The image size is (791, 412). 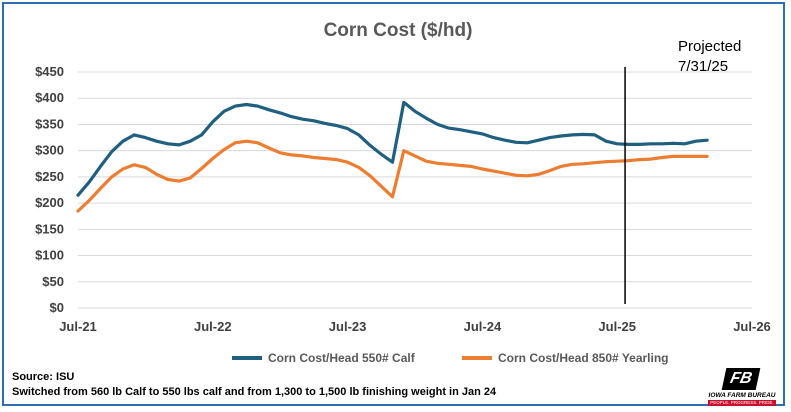 I want to click on logo-tagline: PEOPLE. PROGRESS. PRIDE., so click(x=742, y=403).